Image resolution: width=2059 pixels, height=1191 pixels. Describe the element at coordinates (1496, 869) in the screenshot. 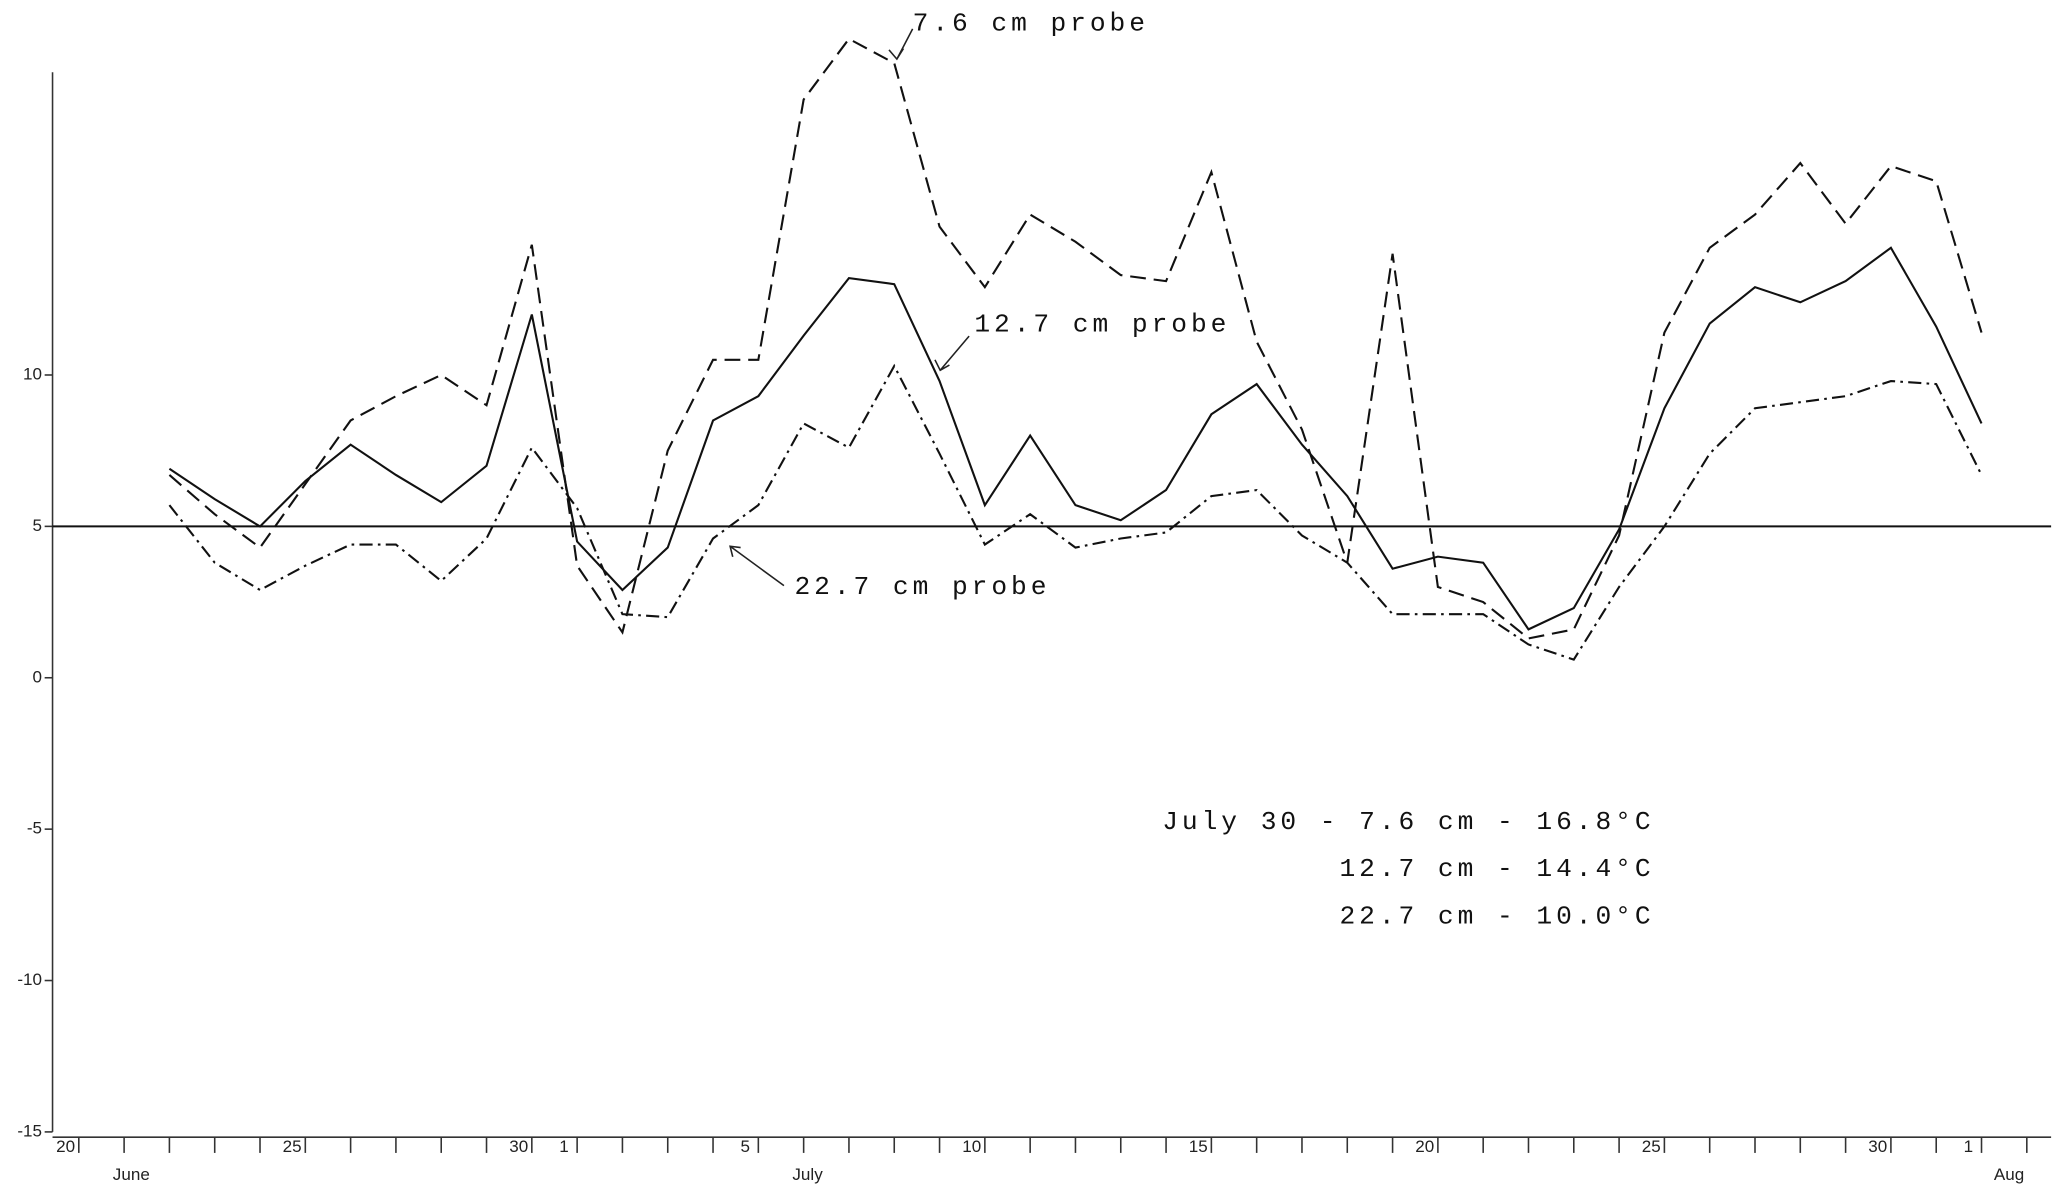

I see `annotation: 12.7 cm - 14.4°C` at that location.